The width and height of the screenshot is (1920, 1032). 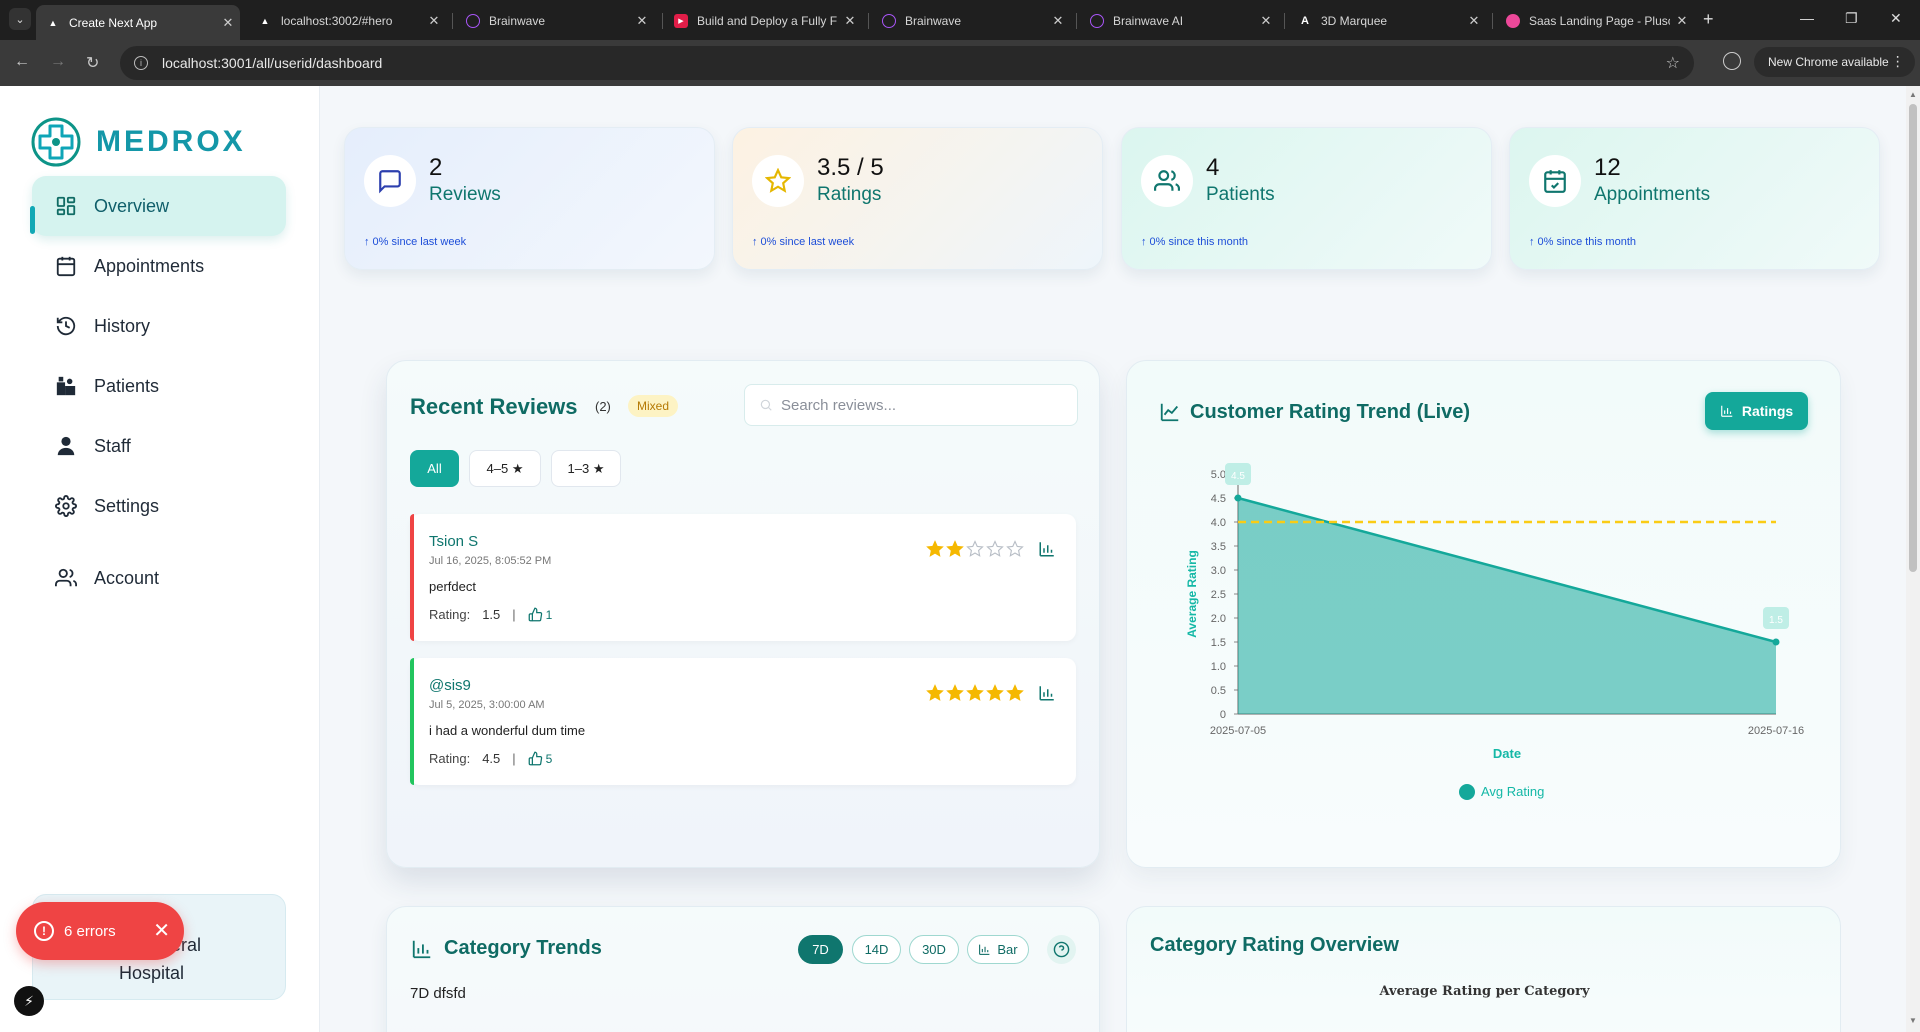 I want to click on patients-icon, so click(x=66, y=386).